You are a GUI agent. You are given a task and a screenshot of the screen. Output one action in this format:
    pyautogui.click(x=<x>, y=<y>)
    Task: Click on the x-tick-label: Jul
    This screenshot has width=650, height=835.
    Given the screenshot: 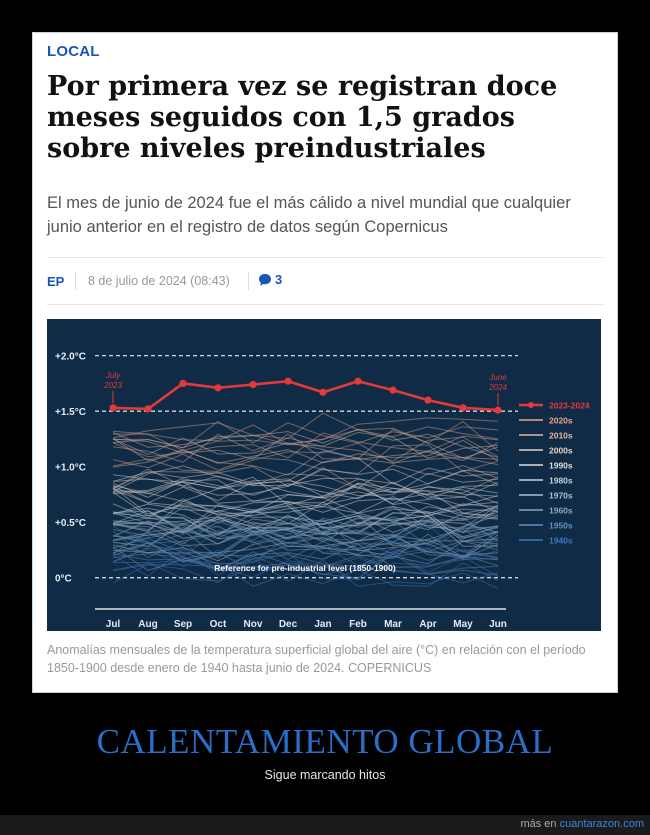 What is the action you would take?
    pyautogui.click(x=113, y=624)
    